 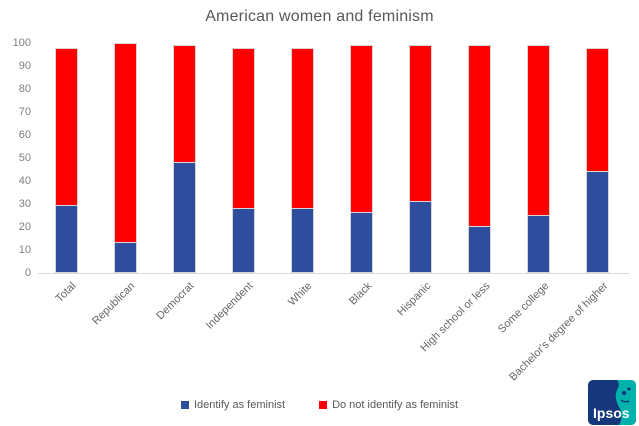 I want to click on x-axis-label-democrat: Democrat, so click(x=175, y=301).